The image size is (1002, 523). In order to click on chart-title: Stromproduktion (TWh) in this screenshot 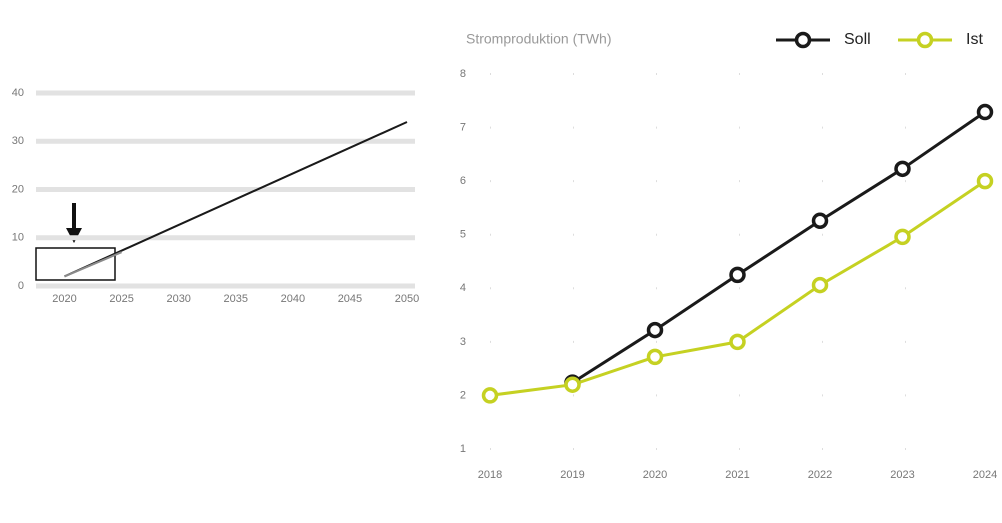, I will do `click(538, 39)`.